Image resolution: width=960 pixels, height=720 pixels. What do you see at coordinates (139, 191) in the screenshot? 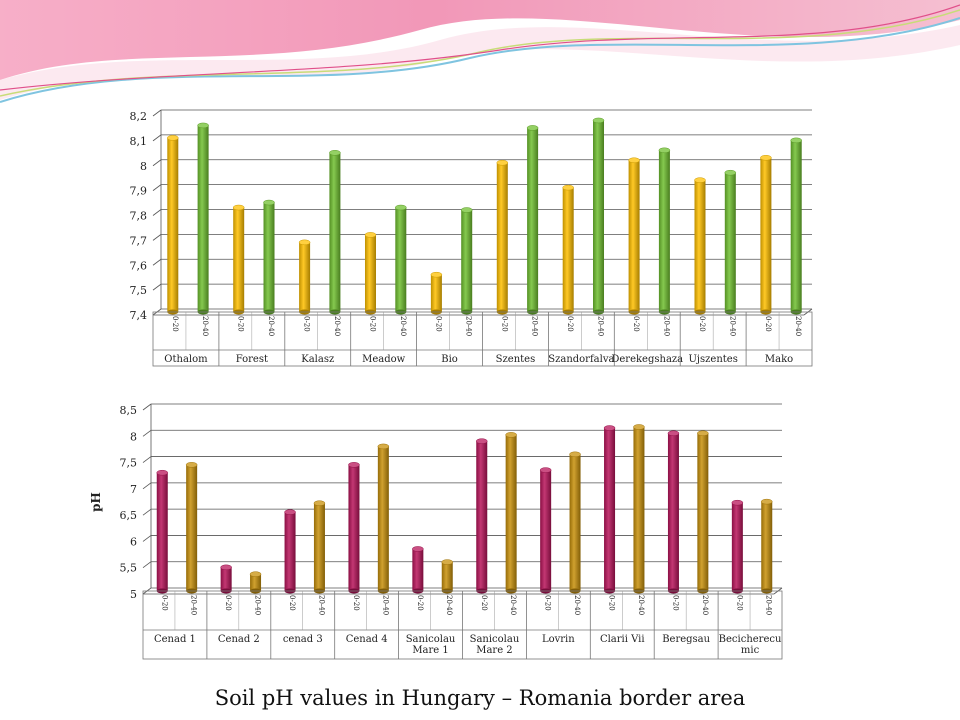
I see `chart1-ytick-label: 7,9` at bounding box center [139, 191].